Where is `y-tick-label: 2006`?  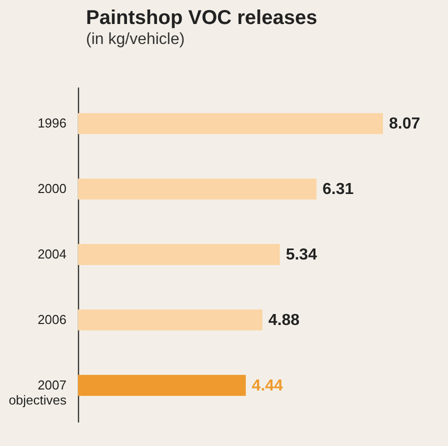
y-tick-label: 2006 is located at coordinates (52, 319).